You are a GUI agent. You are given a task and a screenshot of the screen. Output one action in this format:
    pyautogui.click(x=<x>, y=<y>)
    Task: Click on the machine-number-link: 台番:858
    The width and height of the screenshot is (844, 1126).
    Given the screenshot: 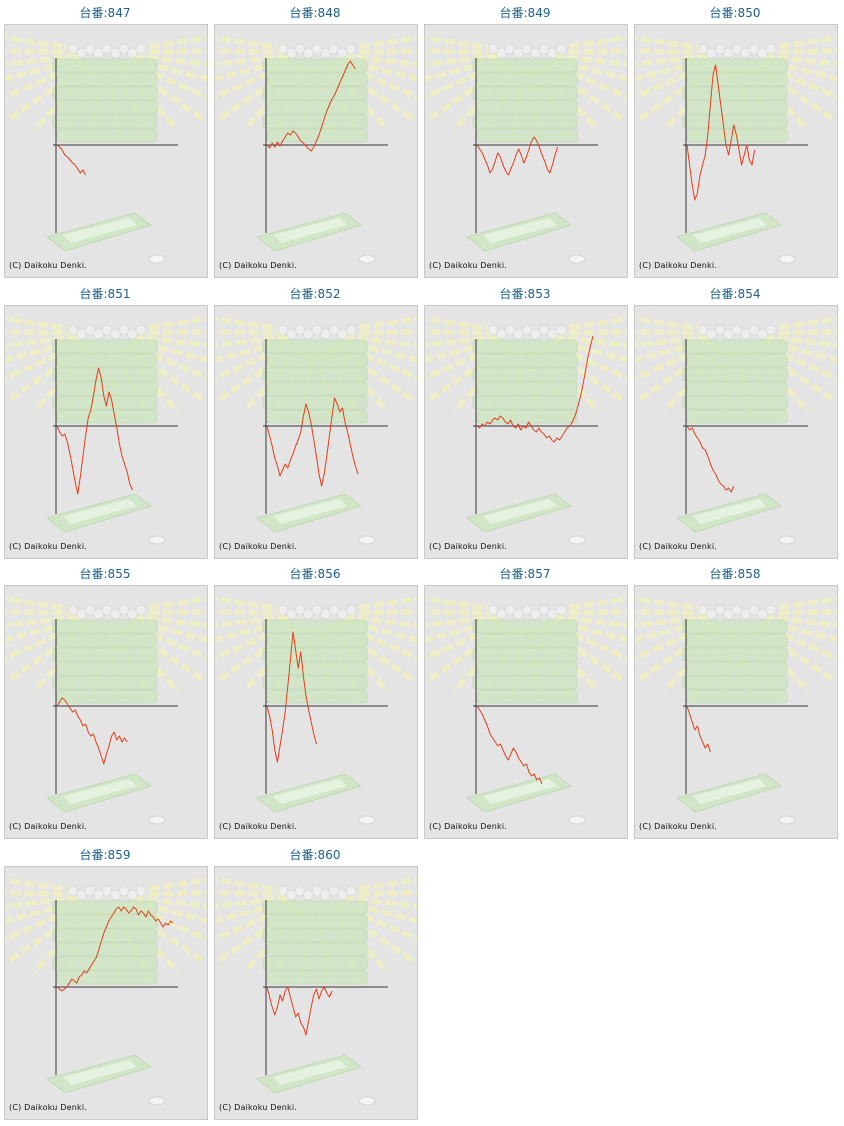 What is the action you would take?
    pyautogui.click(x=735, y=574)
    